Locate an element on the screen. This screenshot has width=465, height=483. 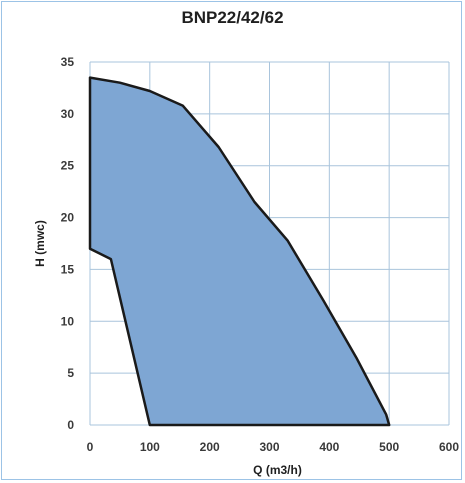
y-tick-labels: 0 5 10 15 20 25 30 35 is located at coordinates (68, 243).